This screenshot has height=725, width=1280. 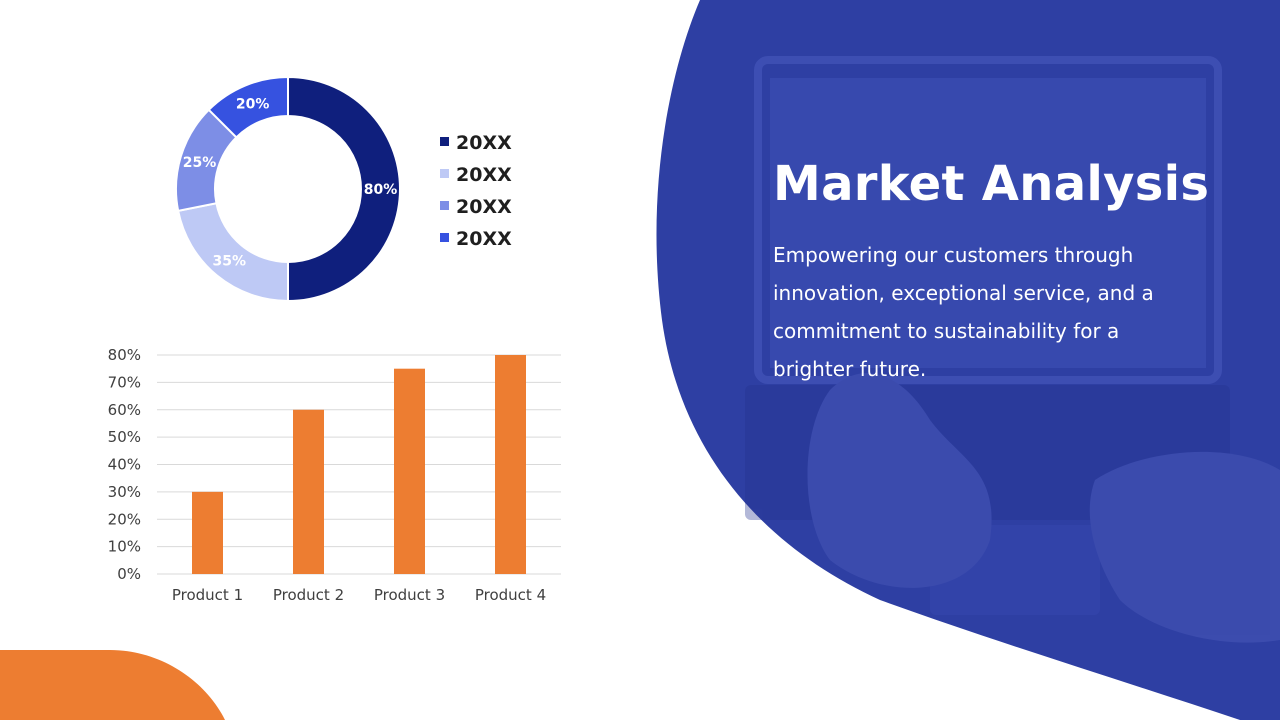 I want to click on y-tick-label: 80%, so click(x=124, y=355).